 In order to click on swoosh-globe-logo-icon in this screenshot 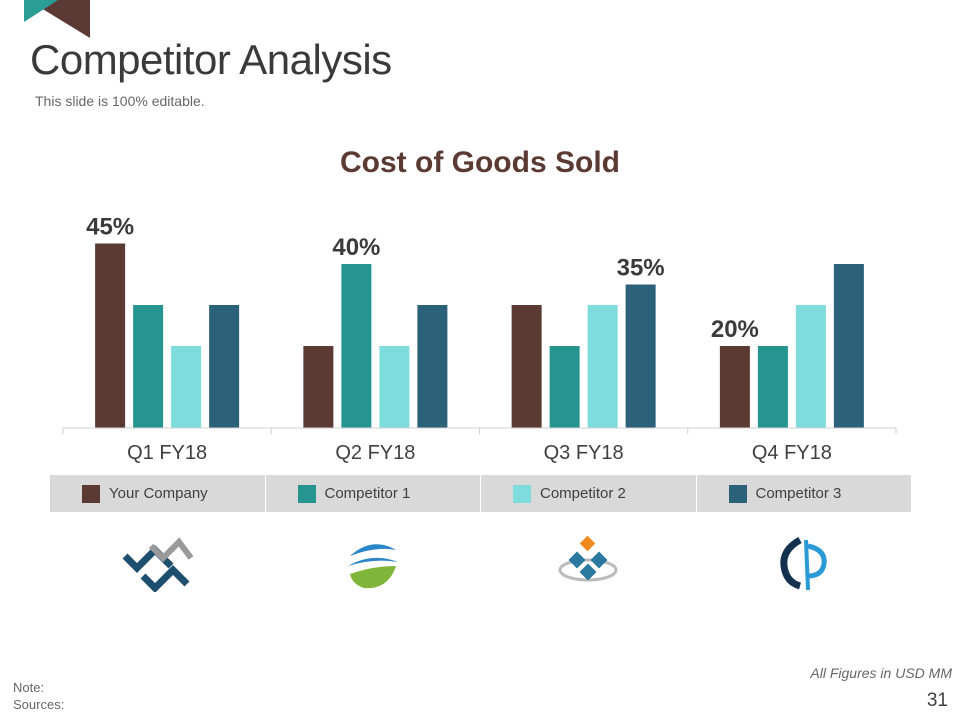, I will do `click(373, 566)`.